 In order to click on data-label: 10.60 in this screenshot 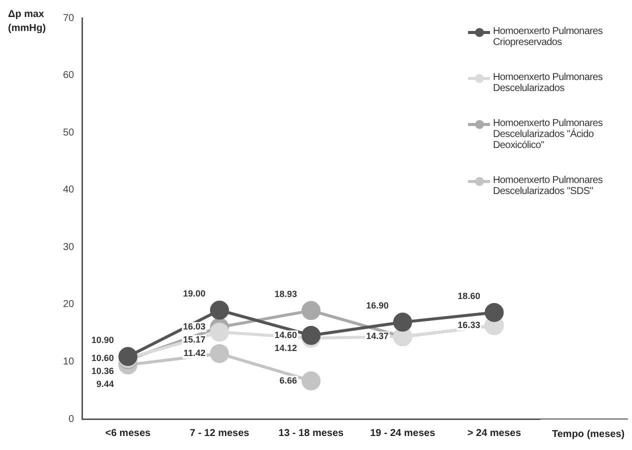, I will do `click(102, 357)`.